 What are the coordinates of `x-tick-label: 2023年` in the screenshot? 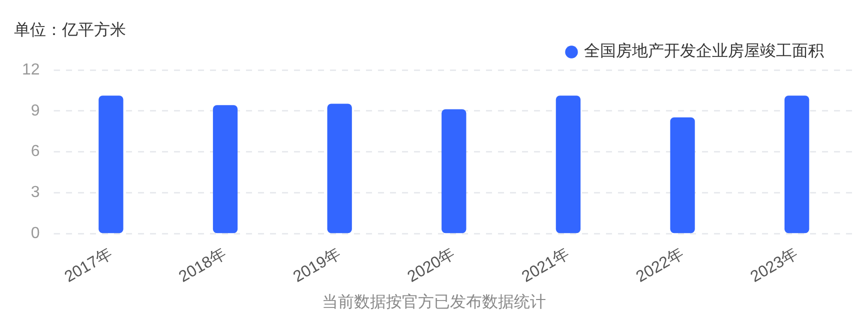 It's located at (775, 265).